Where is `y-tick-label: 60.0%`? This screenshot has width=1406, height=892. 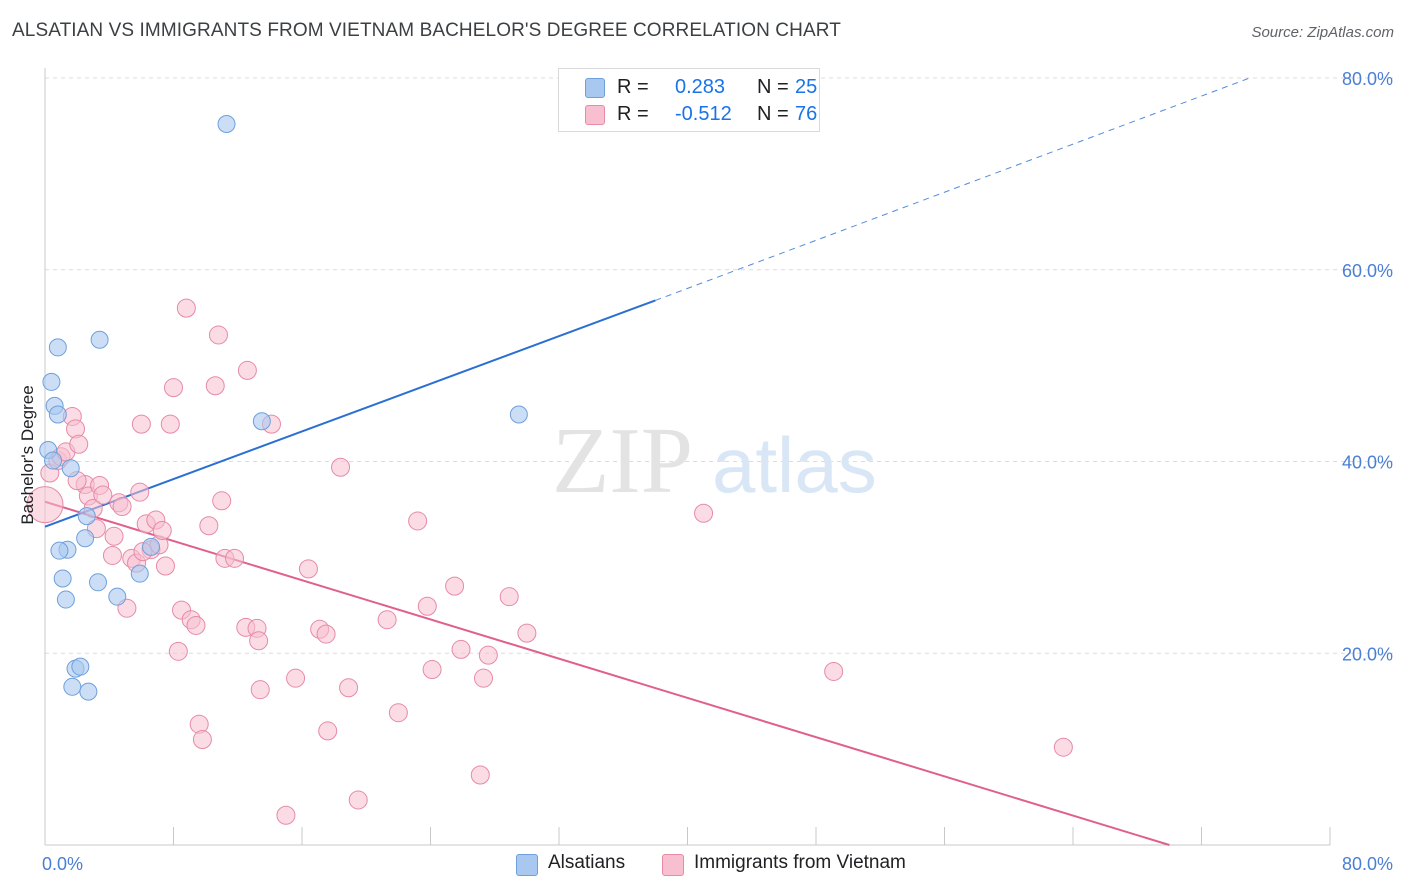
y-tick-label: 60.0% is located at coordinates (1367, 271).